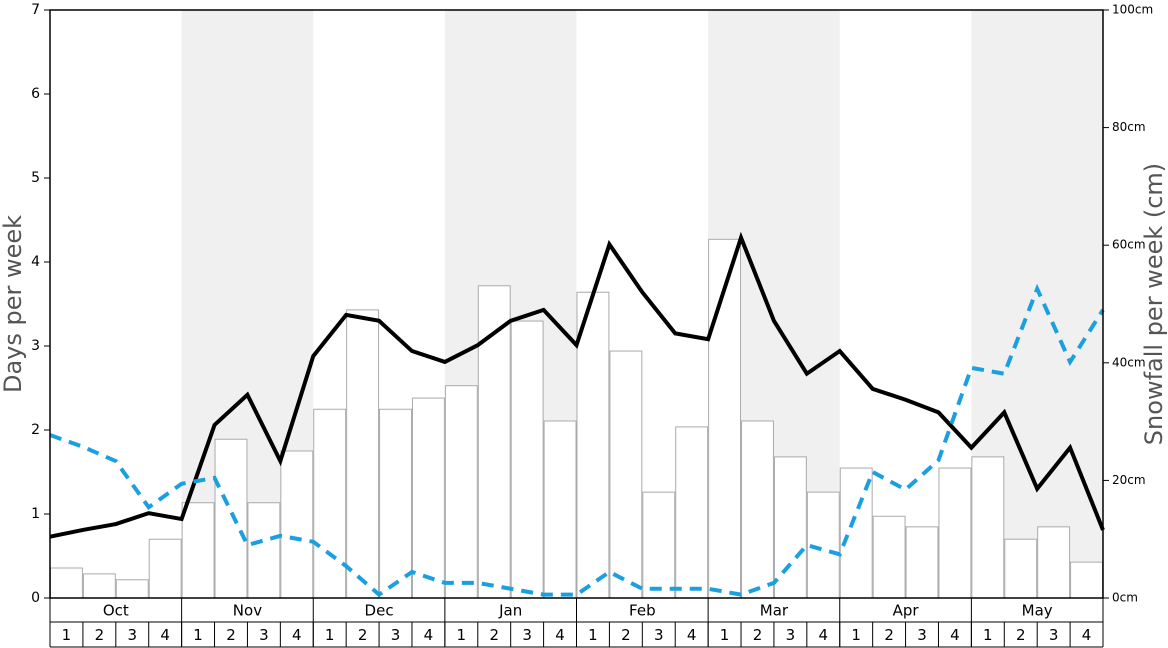  Describe the element at coordinates (642, 611) in the screenshot. I see `month-label: Feb` at that location.